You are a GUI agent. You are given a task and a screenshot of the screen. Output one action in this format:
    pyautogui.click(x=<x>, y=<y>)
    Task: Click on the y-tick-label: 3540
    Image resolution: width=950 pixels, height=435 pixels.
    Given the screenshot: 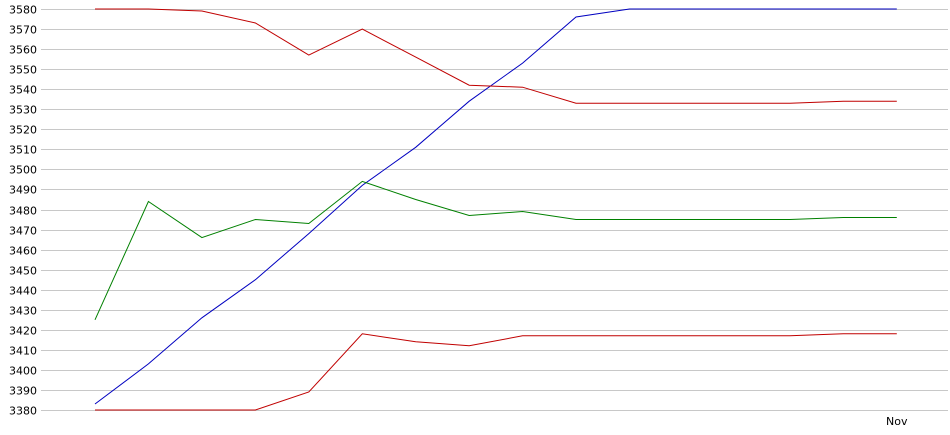 What is the action you would take?
    pyautogui.click(x=23, y=90)
    